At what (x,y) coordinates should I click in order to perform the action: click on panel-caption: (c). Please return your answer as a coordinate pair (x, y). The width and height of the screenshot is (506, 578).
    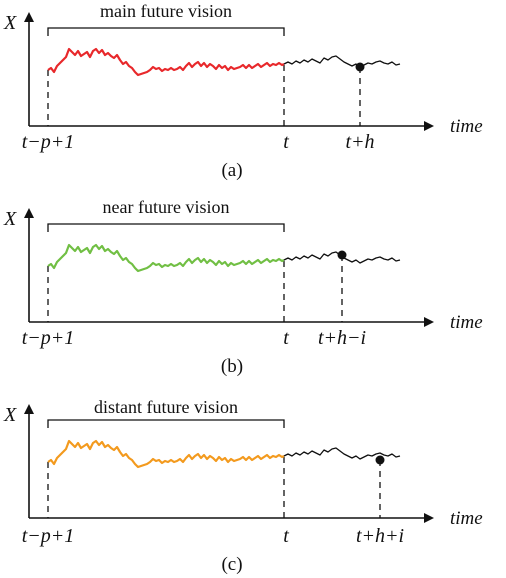
    Looking at the image, I should click on (231, 564).